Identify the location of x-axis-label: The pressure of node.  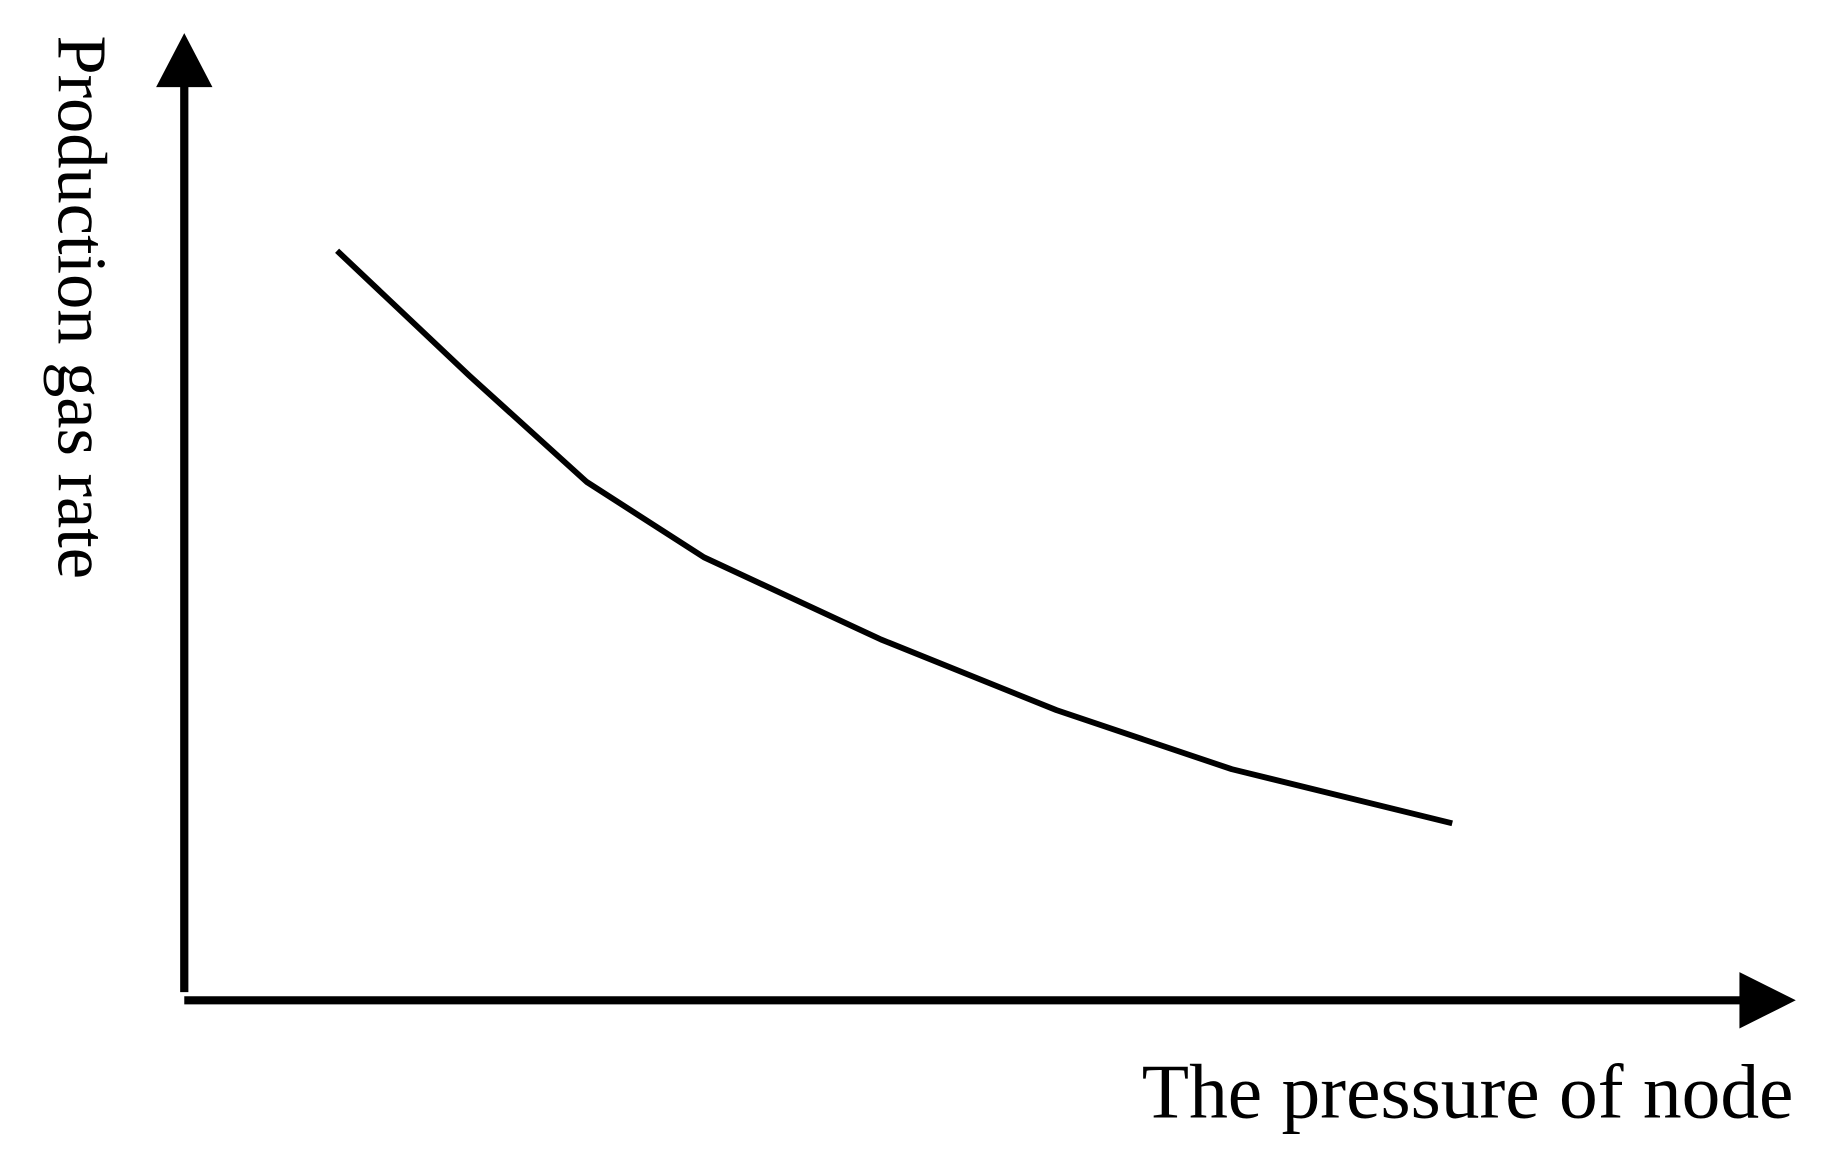
(1468, 1092).